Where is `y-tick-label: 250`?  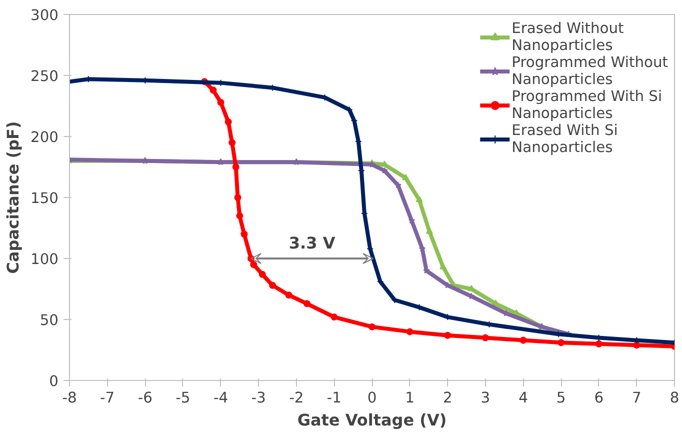 y-tick-label: 250 is located at coordinates (44, 76).